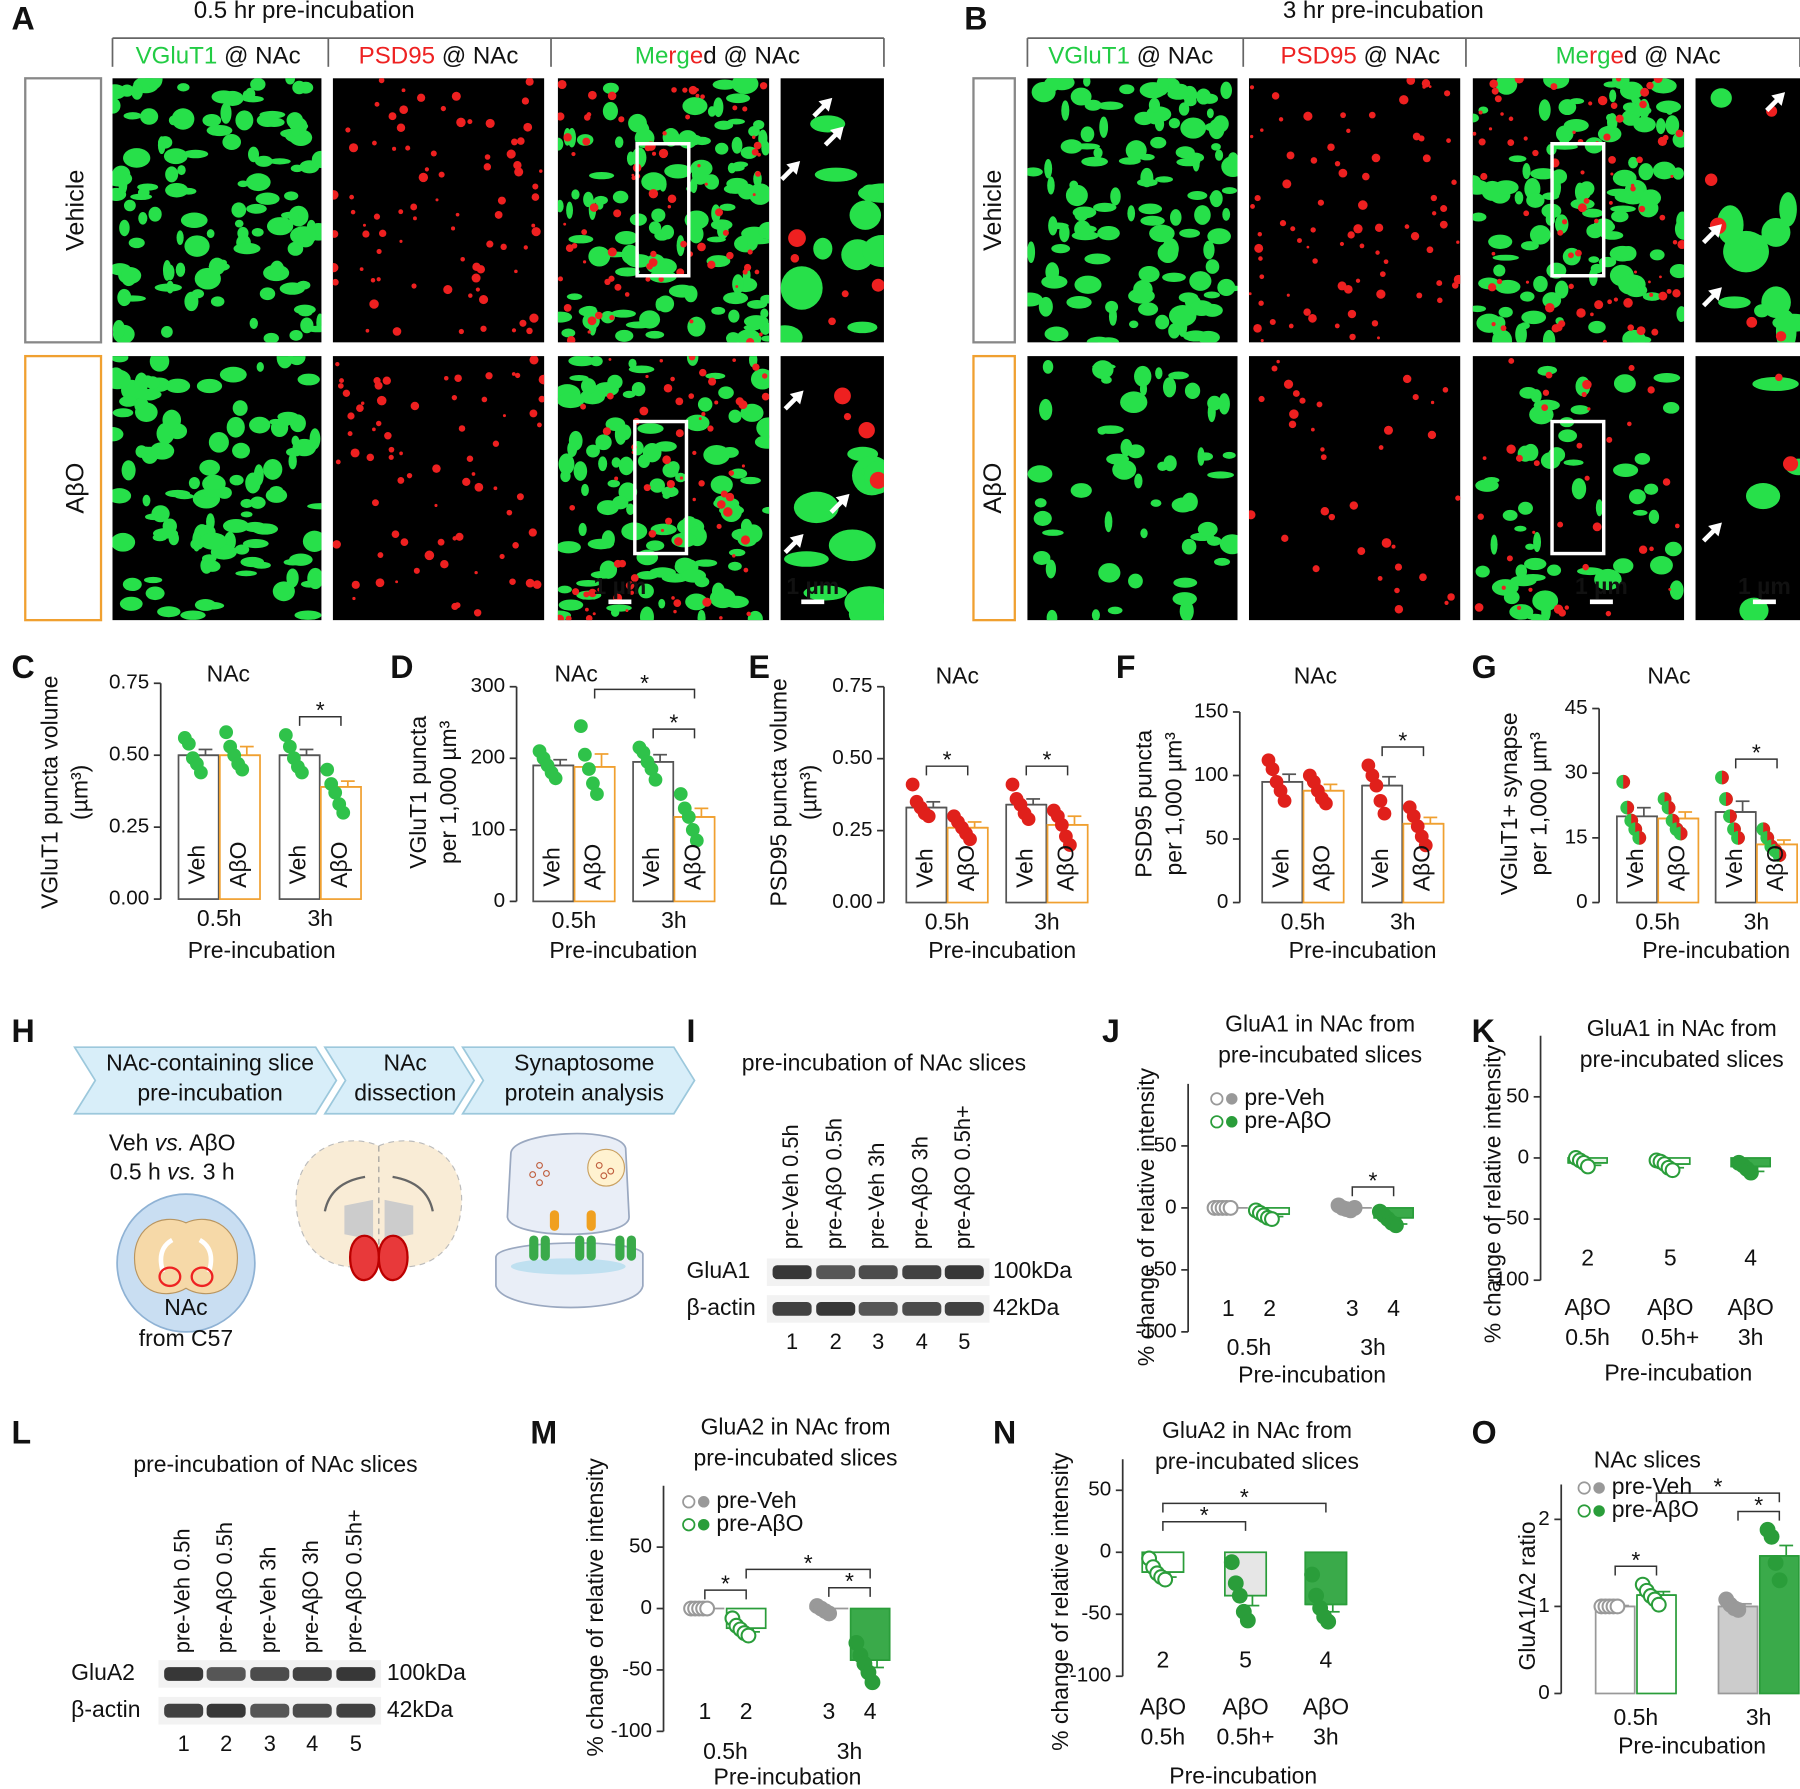 This screenshot has height=1789, width=1800. Describe the element at coordinates (169, 1143) in the screenshot. I see `condition-part: vs.` at that location.